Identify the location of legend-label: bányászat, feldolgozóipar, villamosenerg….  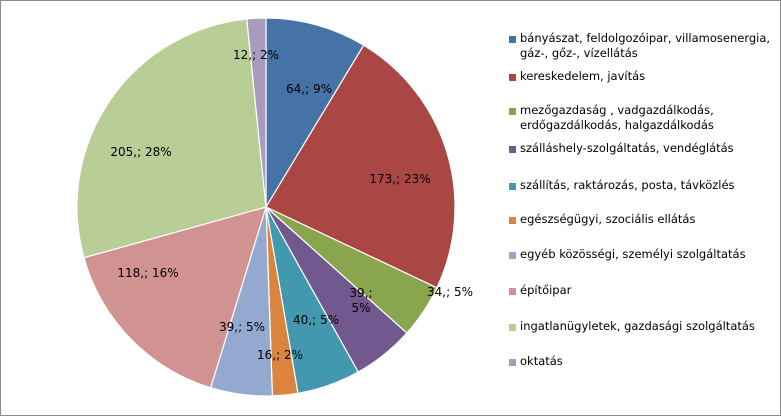
(645, 45).